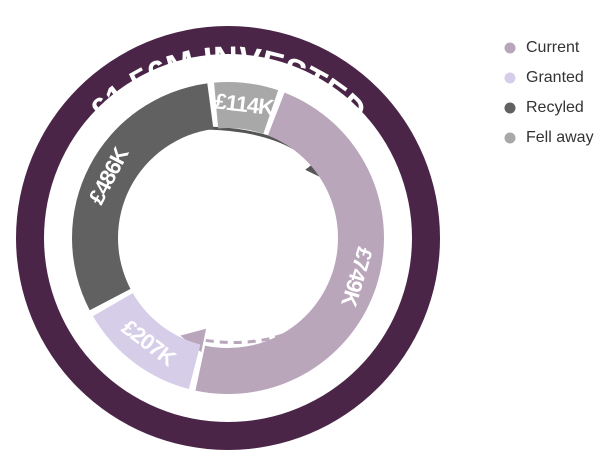  What do you see at coordinates (555, 77) in the screenshot?
I see `legend-label: Granted` at bounding box center [555, 77].